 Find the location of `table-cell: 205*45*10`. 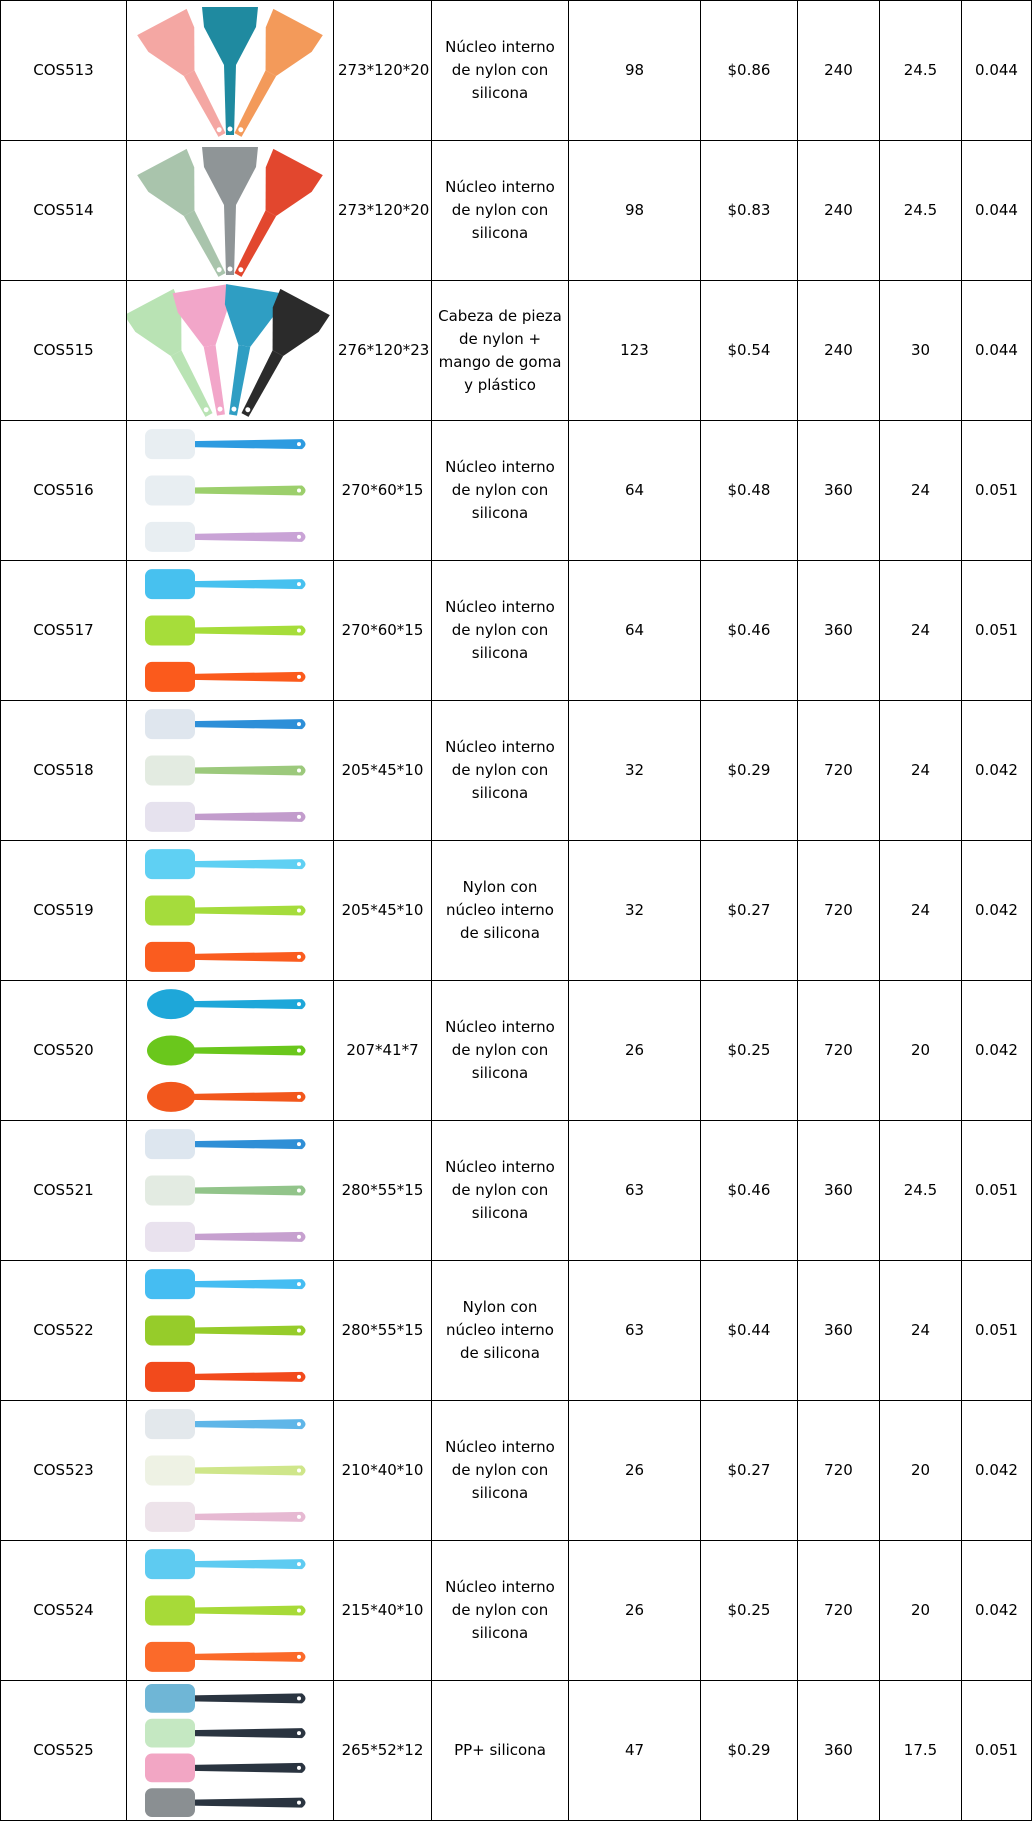

table-cell: 205*45*10 is located at coordinates (382, 770).